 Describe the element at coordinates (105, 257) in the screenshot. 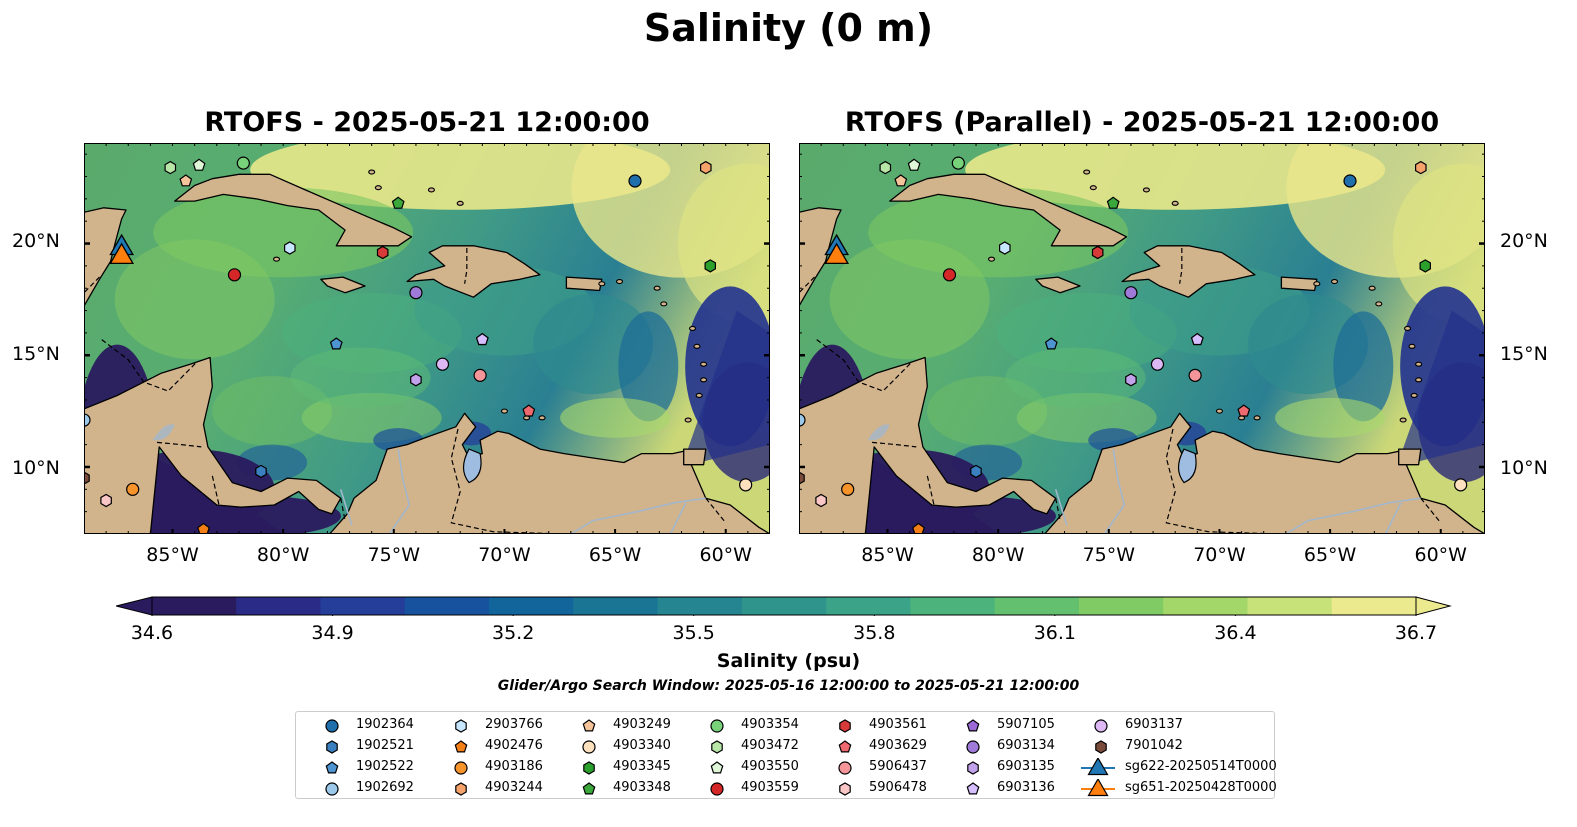

I see `land-mexico` at that location.